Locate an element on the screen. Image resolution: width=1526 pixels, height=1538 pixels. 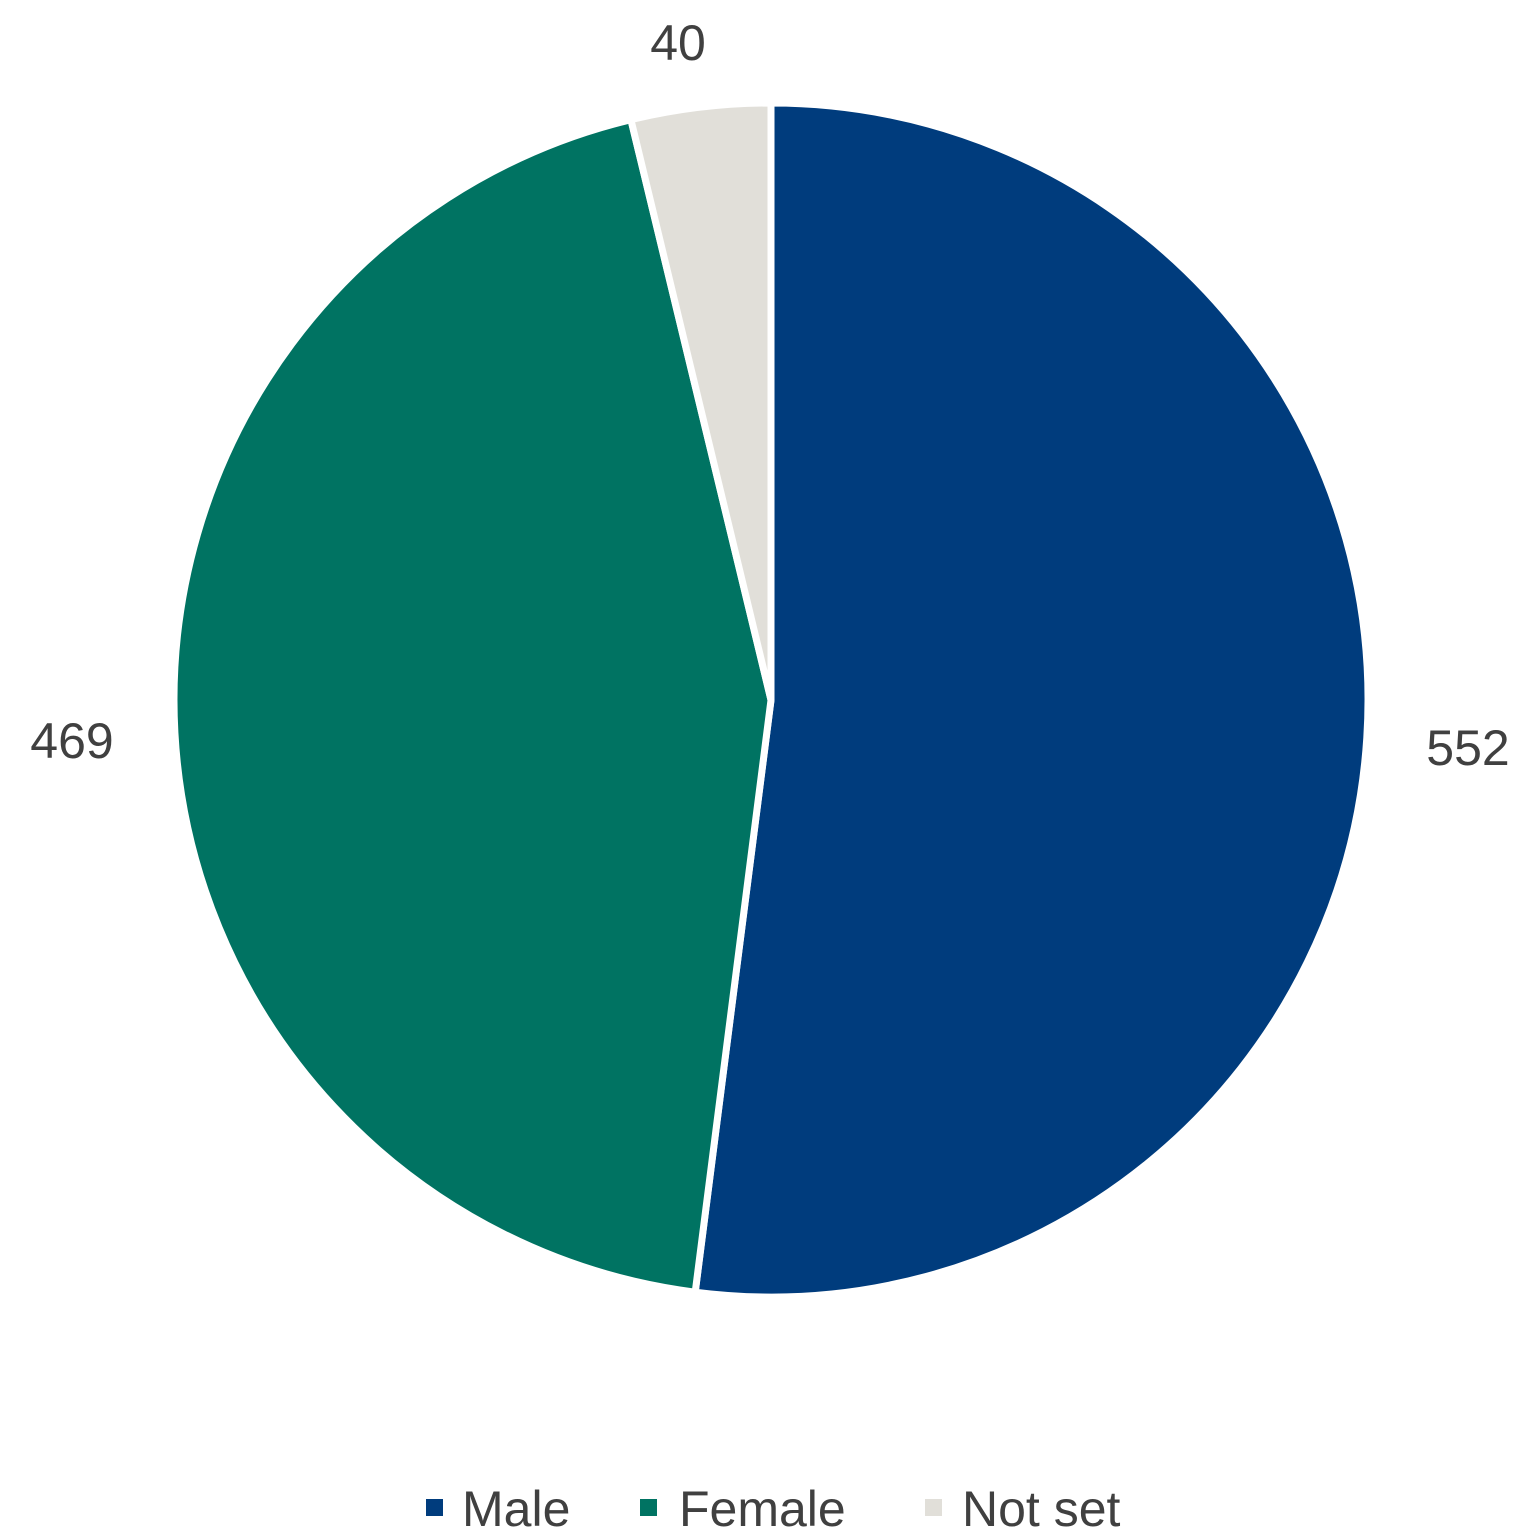
pie-slice-not-set is located at coordinates (700, 400).